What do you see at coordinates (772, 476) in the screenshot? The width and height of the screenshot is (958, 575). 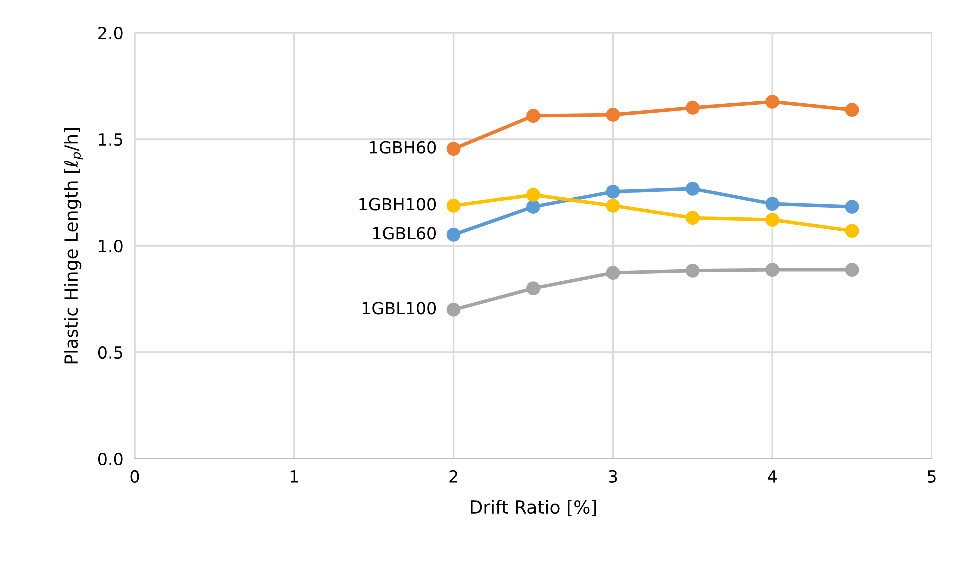 I see `x-tick-label: 4` at bounding box center [772, 476].